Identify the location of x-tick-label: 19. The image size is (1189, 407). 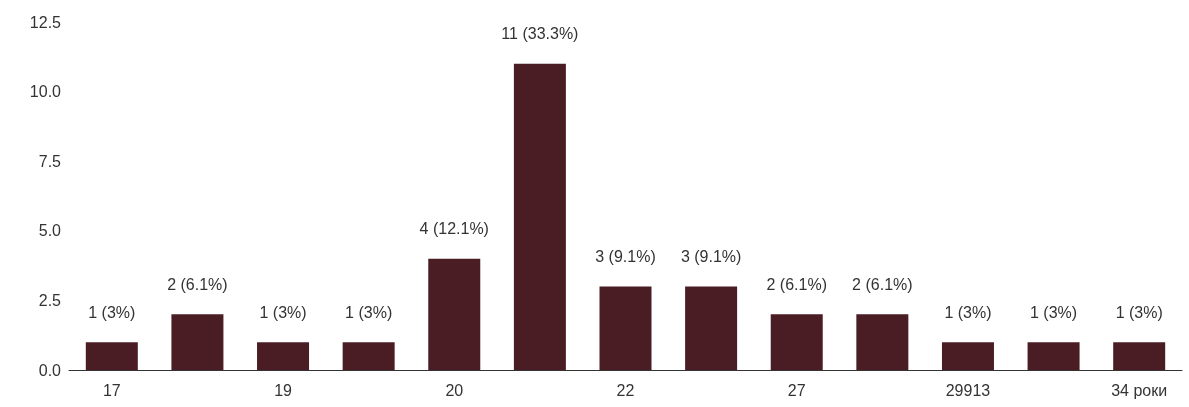
(283, 390).